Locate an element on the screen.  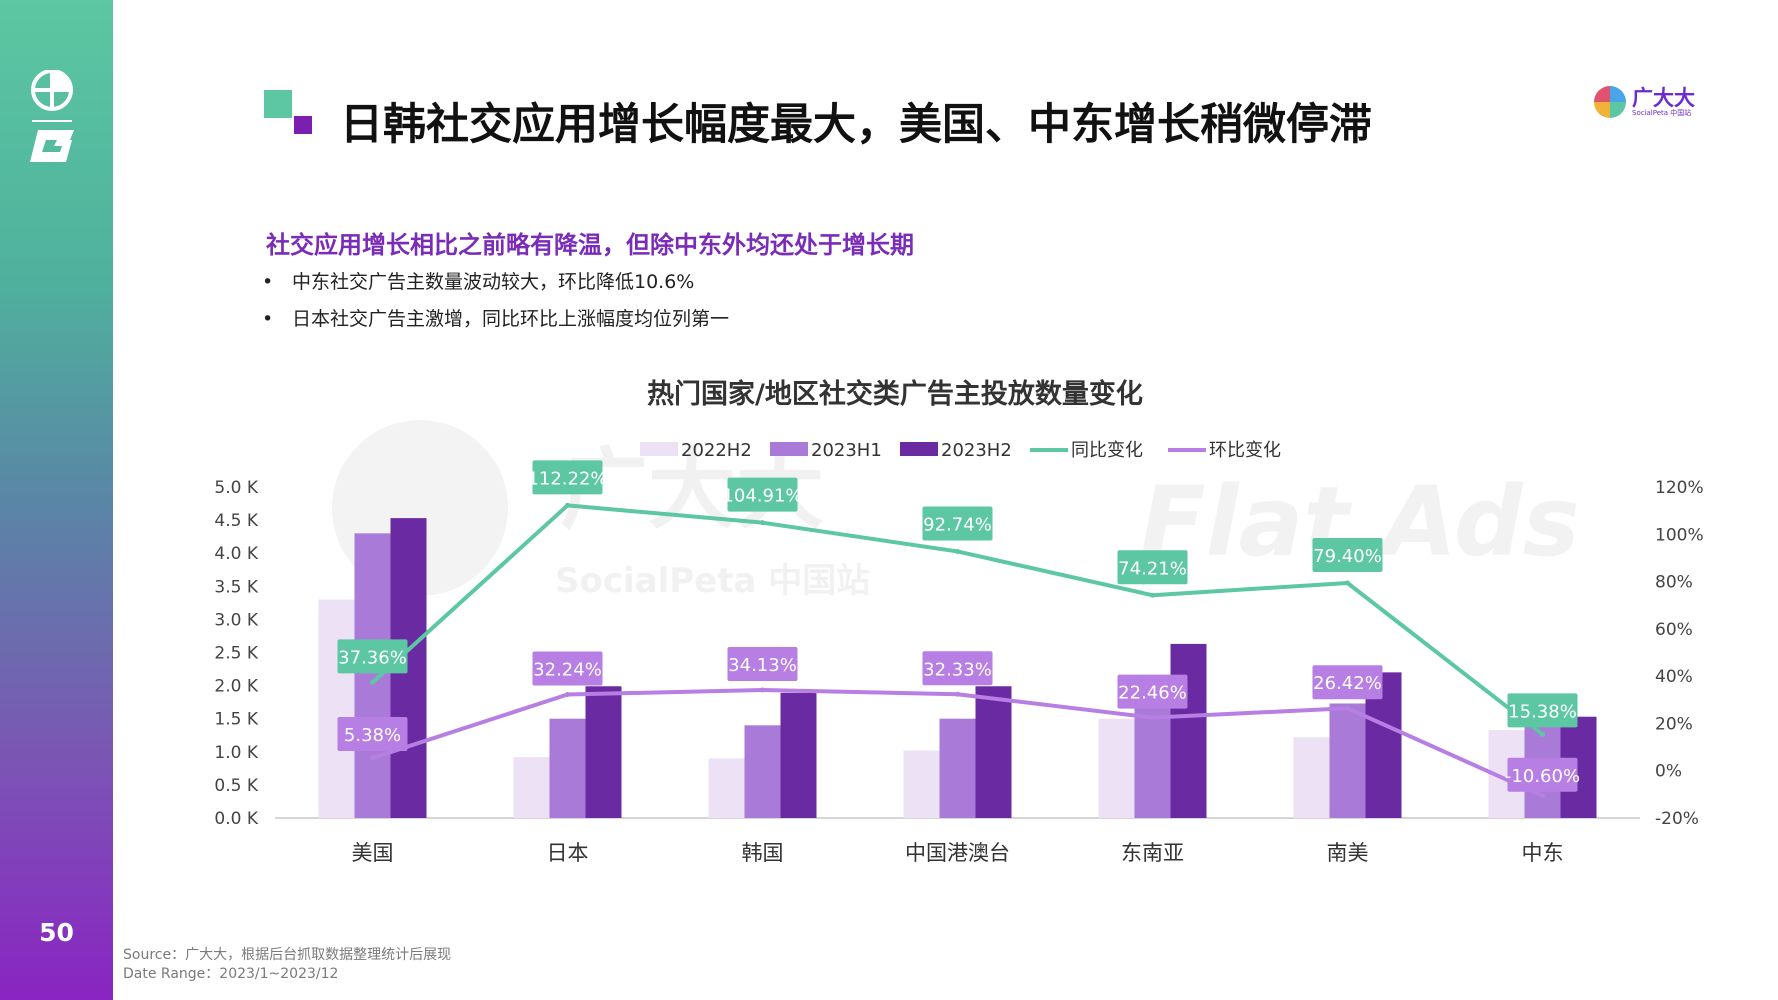
data-label: 34.13% is located at coordinates (762, 665).